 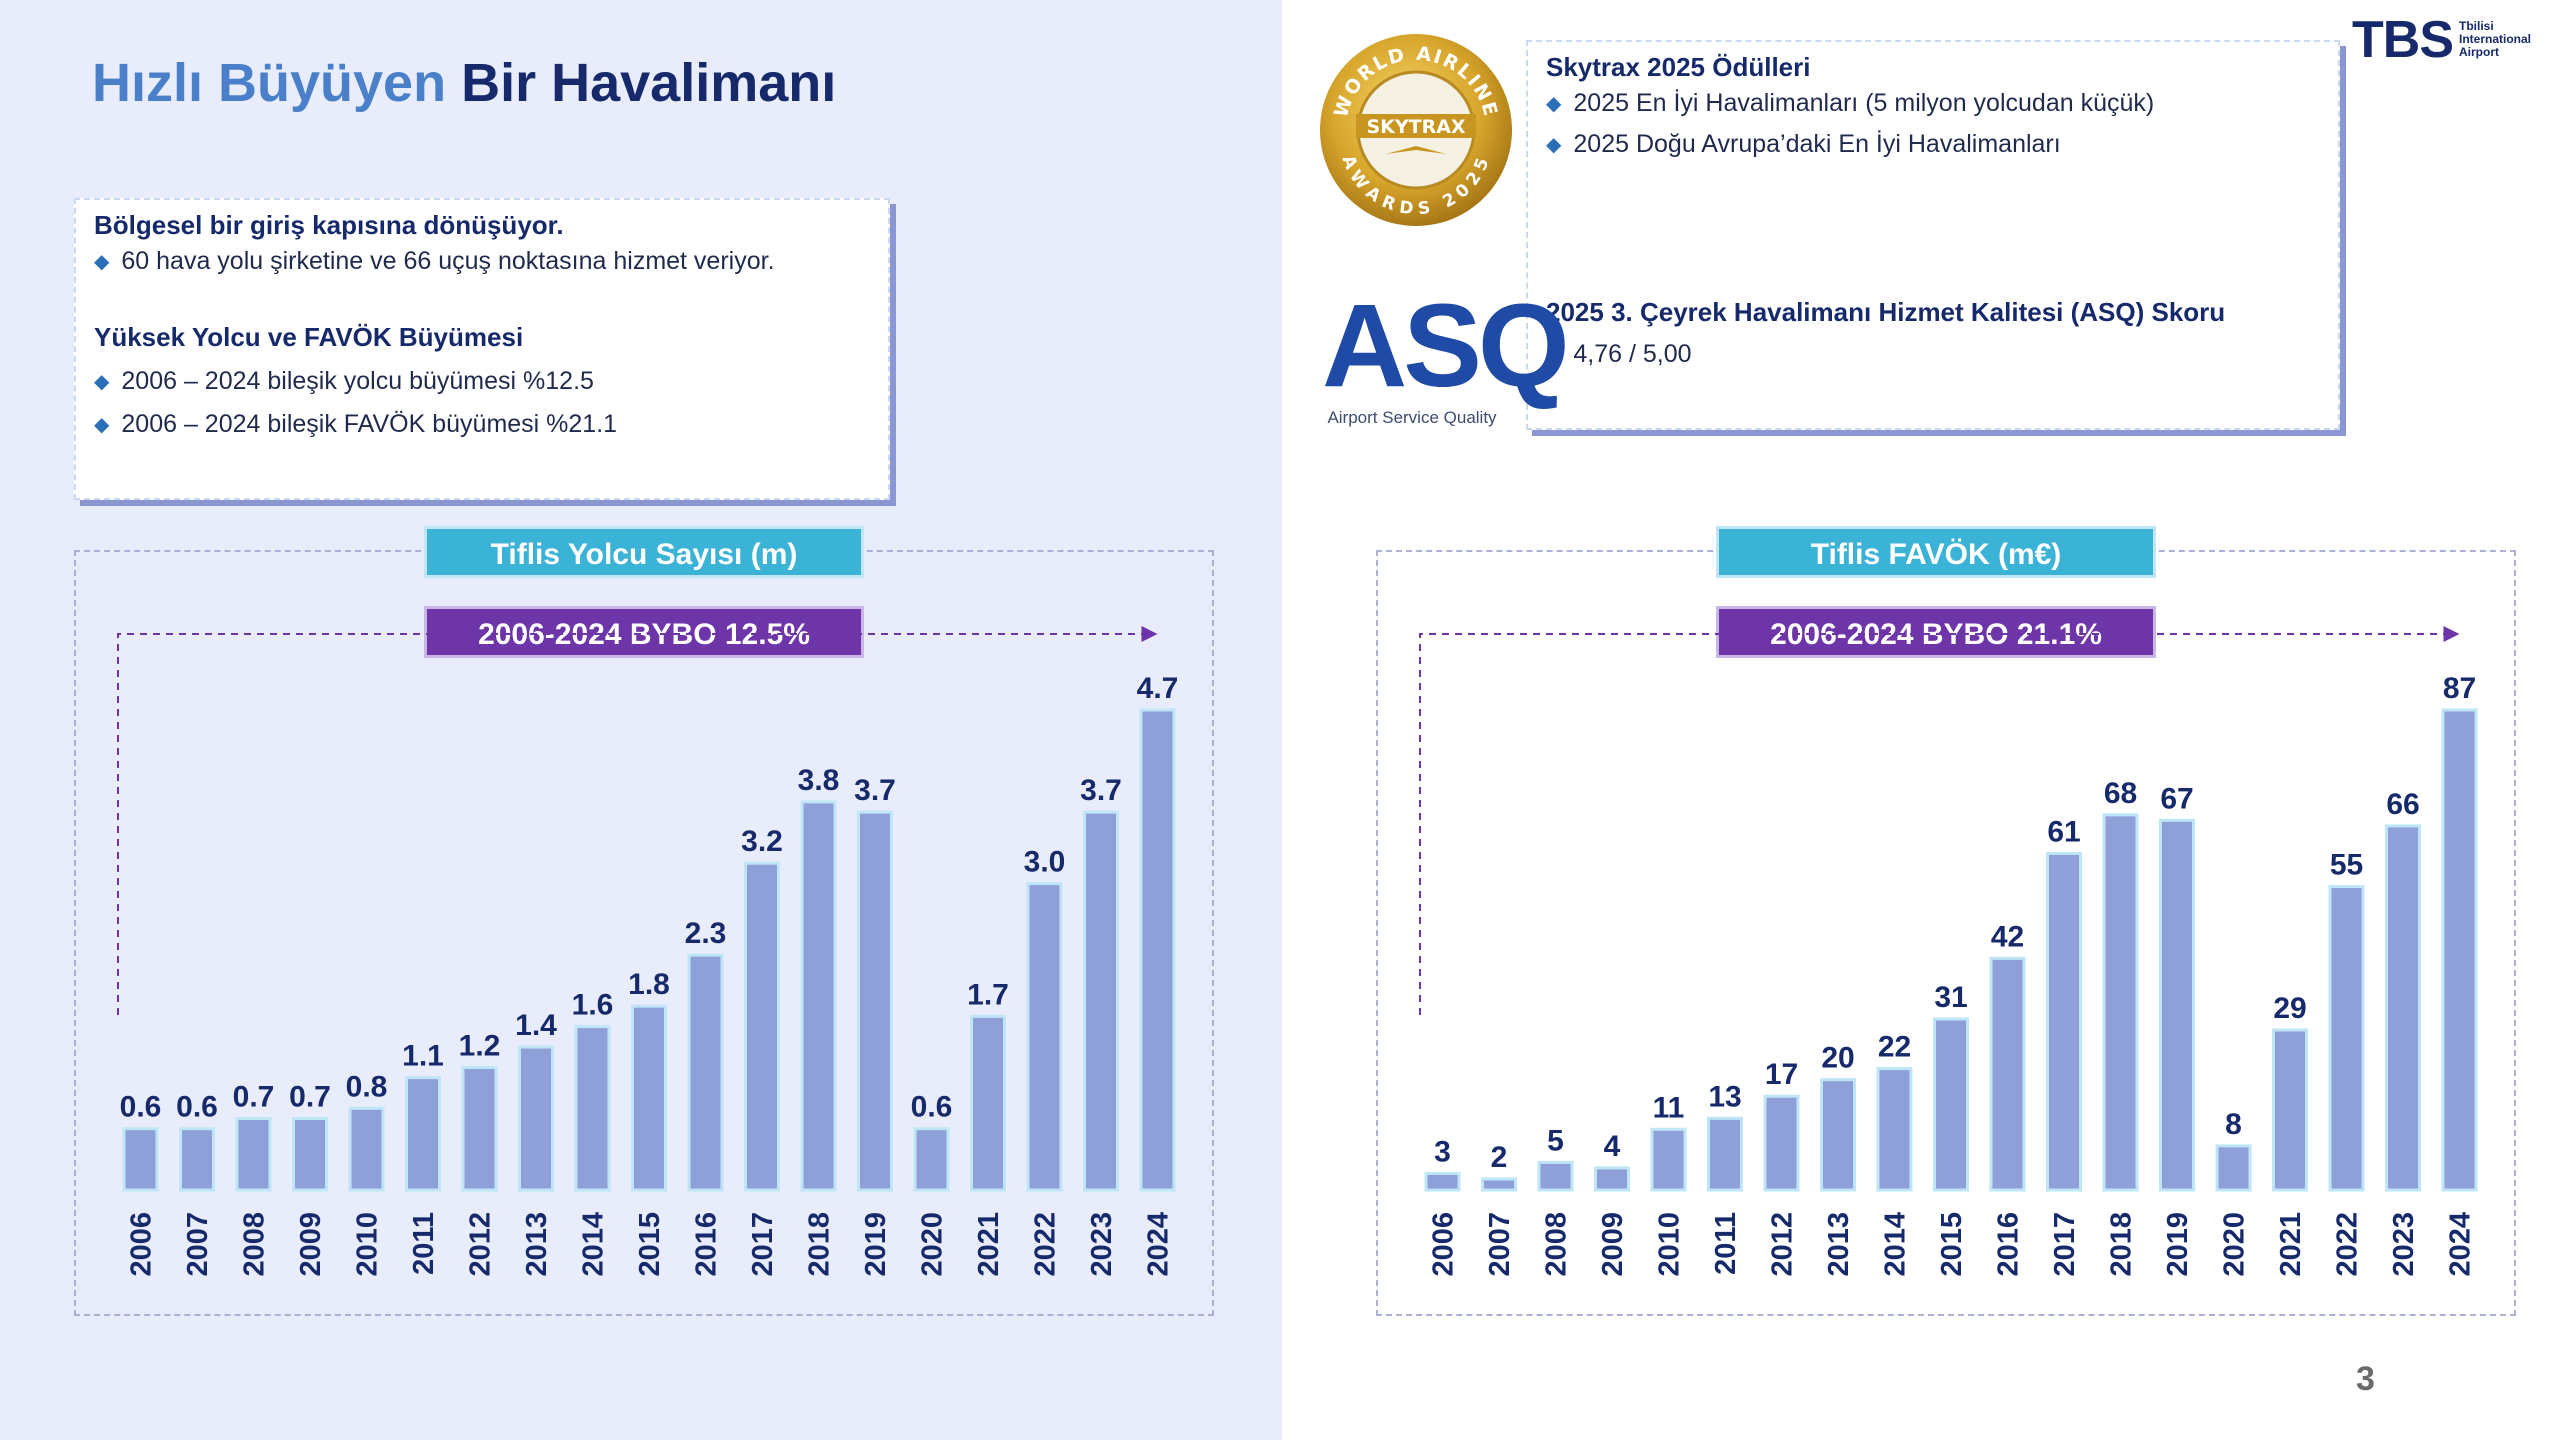 What do you see at coordinates (988, 994) in the screenshot?
I see `passenger-value-label: 1.7` at bounding box center [988, 994].